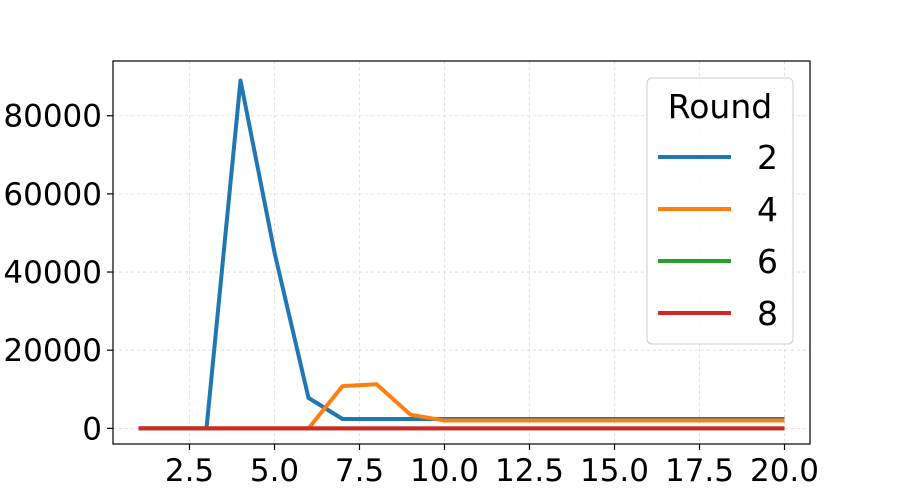 The height and width of the screenshot is (500, 900). What do you see at coordinates (444, 471) in the screenshot?
I see `x-tick-label: 10.0` at bounding box center [444, 471].